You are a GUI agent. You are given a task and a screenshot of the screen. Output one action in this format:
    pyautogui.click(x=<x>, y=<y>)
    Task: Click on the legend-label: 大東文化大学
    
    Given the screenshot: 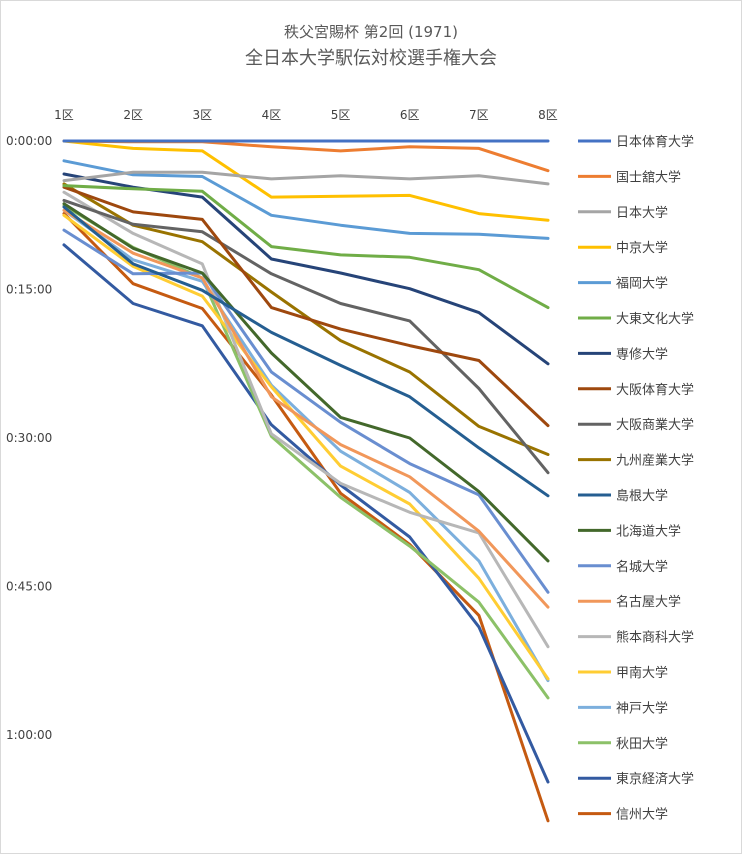 What is the action you would take?
    pyautogui.click(x=655, y=319)
    